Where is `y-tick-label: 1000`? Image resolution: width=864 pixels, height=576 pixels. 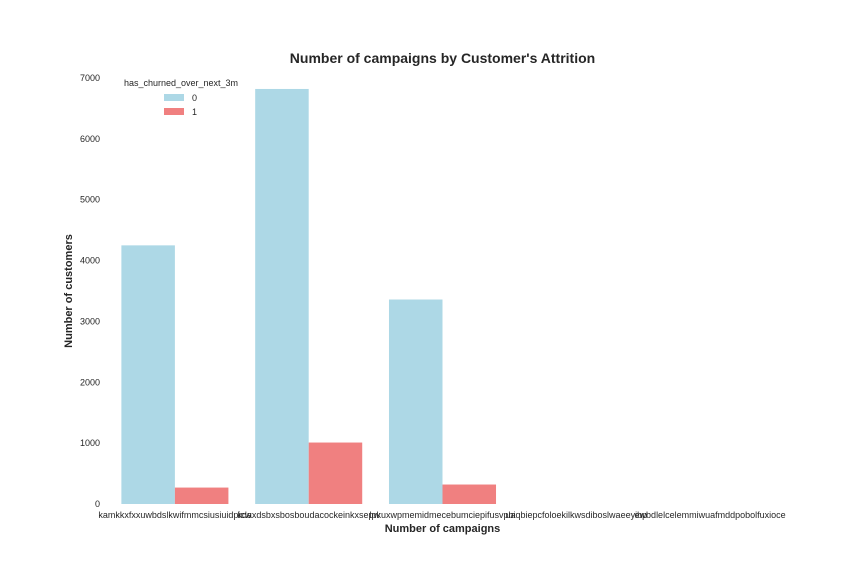
y-tick-label: 1000 is located at coordinates (90, 443).